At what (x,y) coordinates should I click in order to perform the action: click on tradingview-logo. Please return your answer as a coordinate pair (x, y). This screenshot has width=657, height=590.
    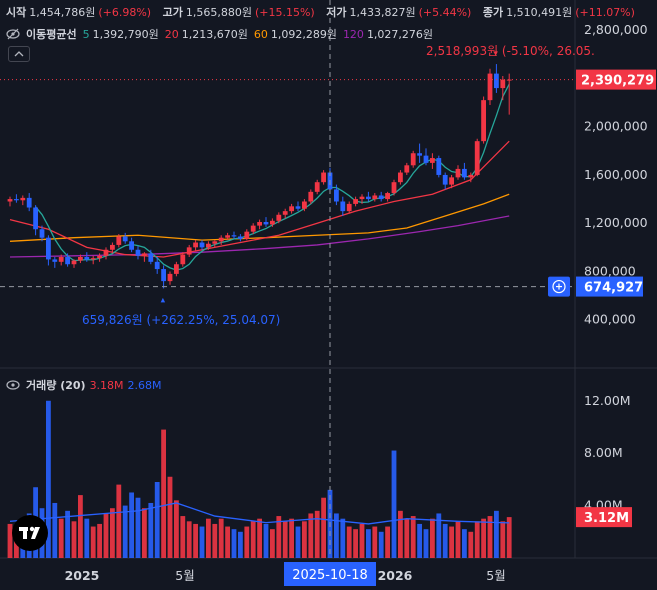
    Looking at the image, I should click on (30, 533).